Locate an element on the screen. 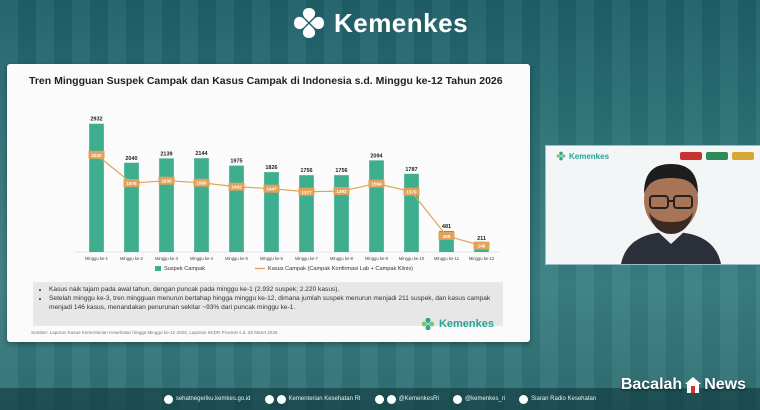  watermark: Bacalah News is located at coordinates (683, 384).